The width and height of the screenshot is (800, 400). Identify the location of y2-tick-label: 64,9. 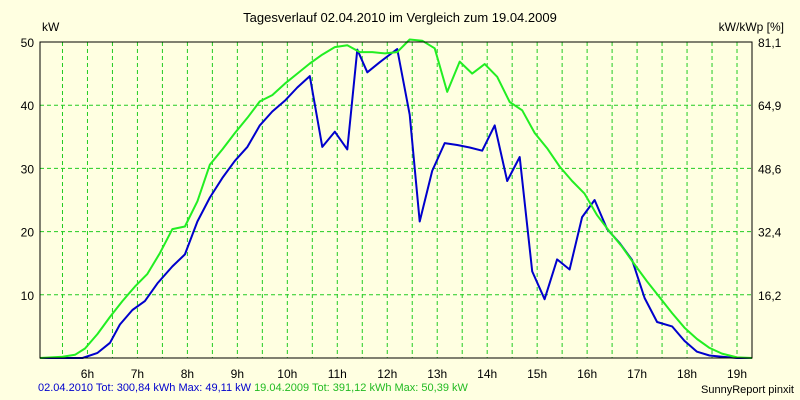
(770, 106).